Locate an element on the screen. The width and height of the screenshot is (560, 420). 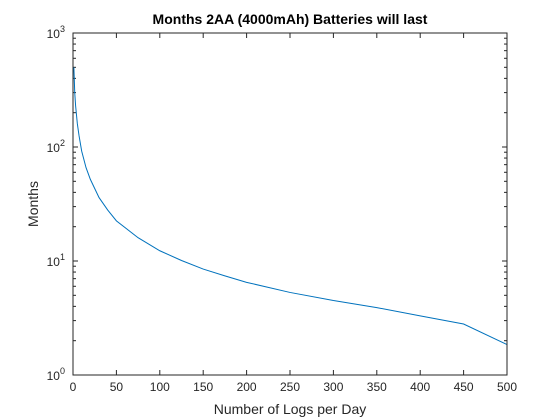
x-tick-label: 300 is located at coordinates (333, 387).